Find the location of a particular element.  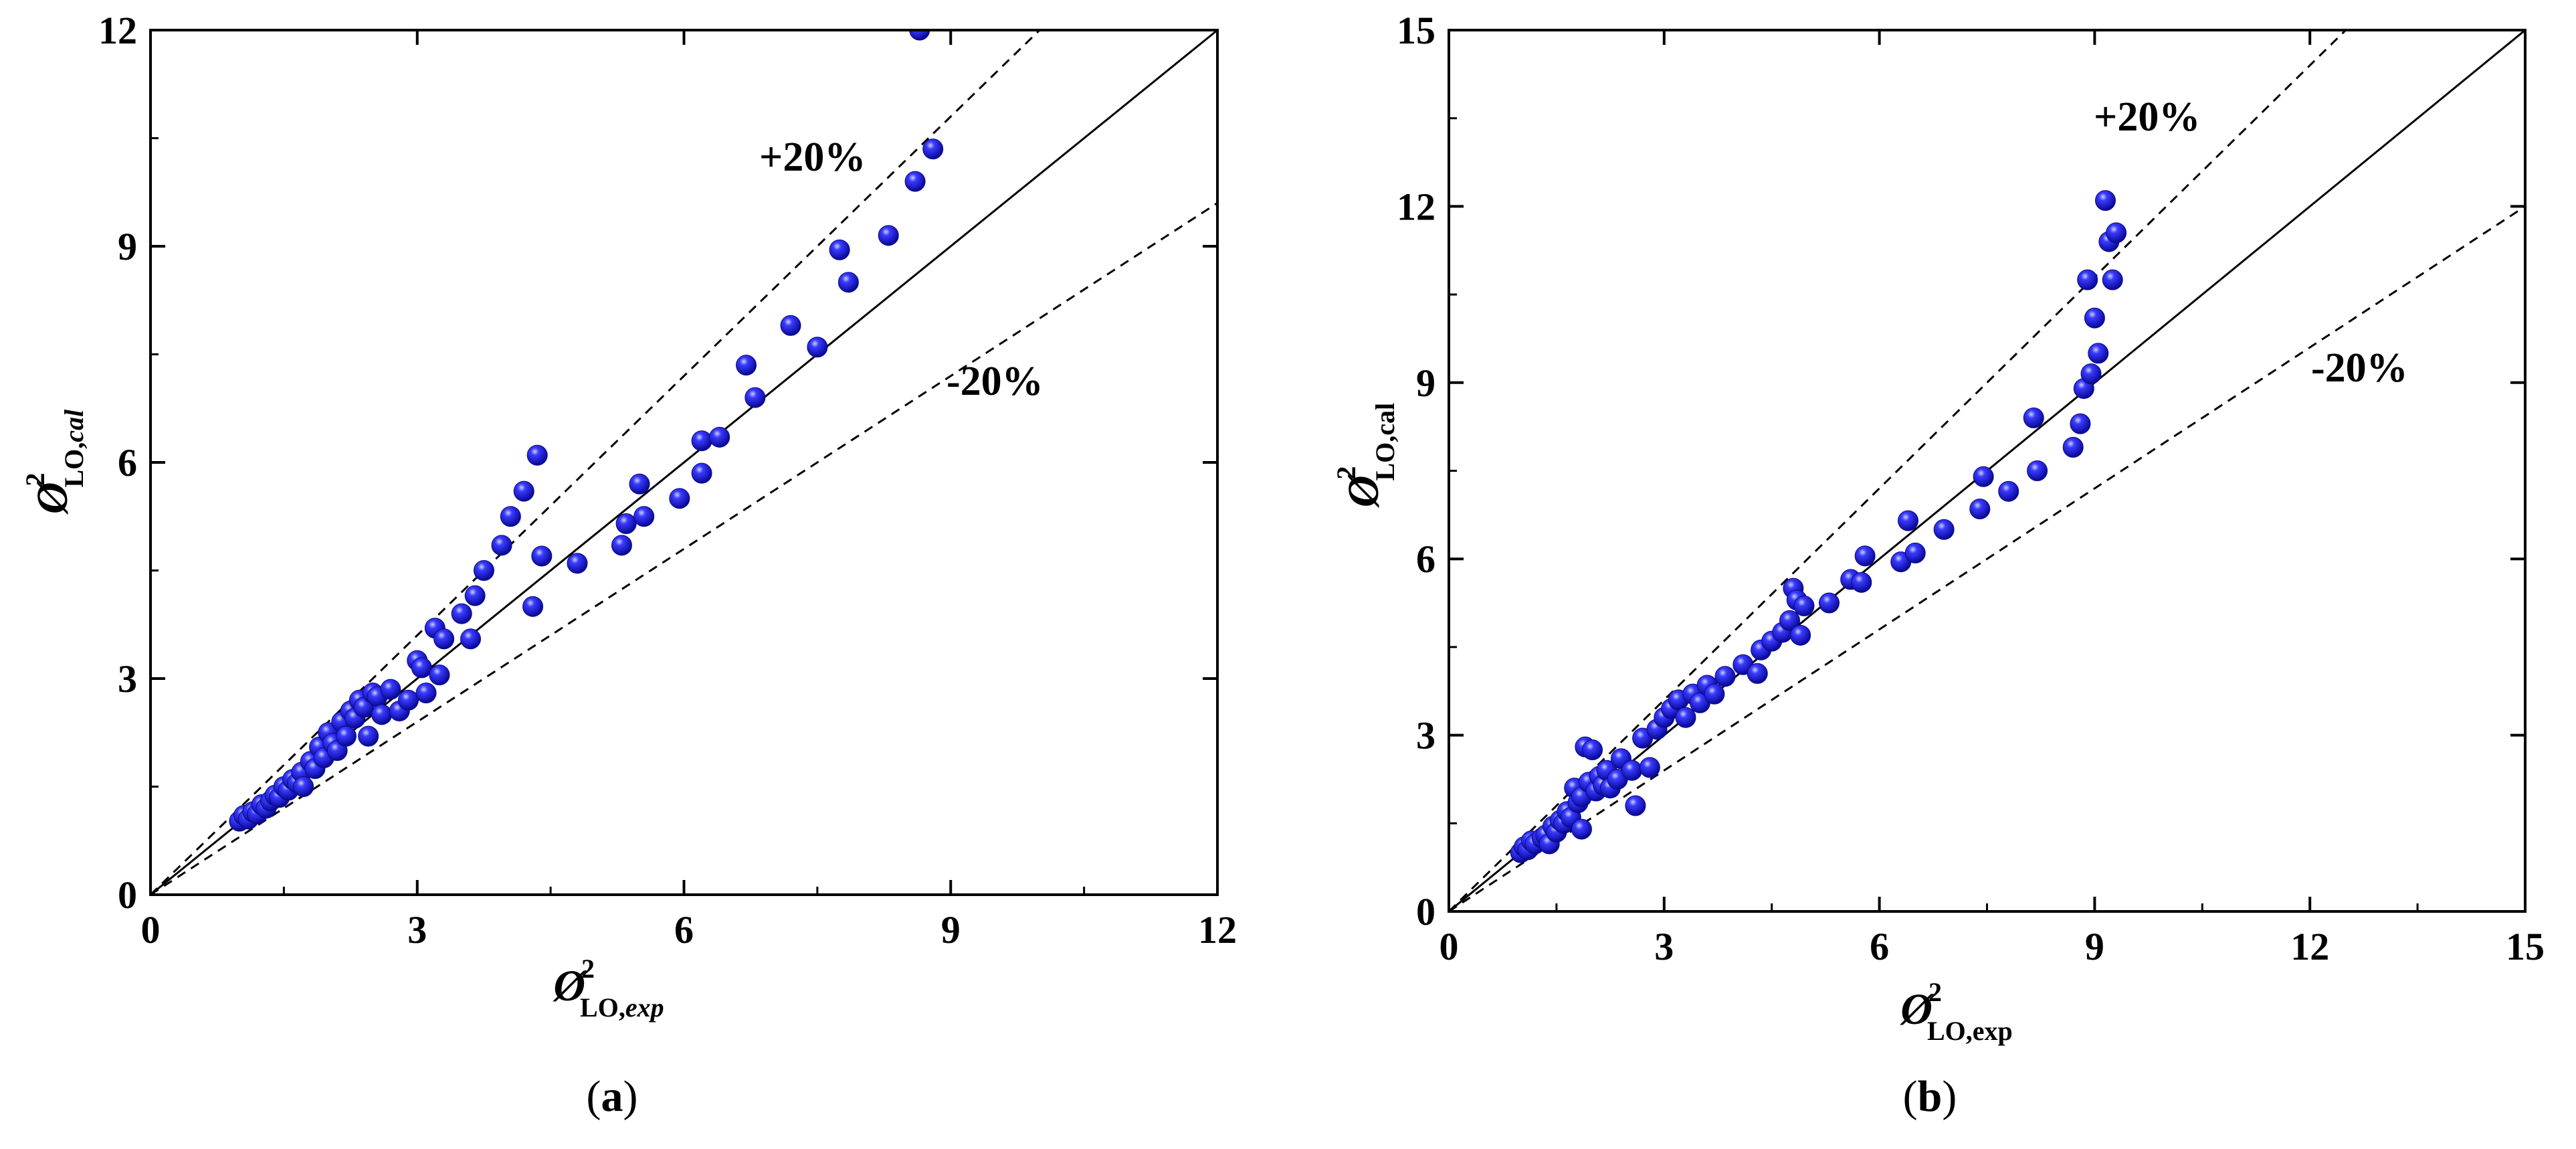

data-points is located at coordinates (1819, 526).